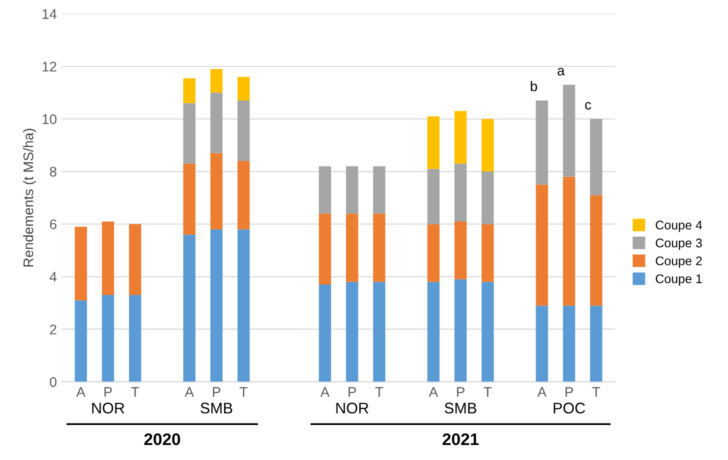 Image resolution: width=728 pixels, height=460 pixels. I want to click on y-tick-label: 14, so click(49, 14).